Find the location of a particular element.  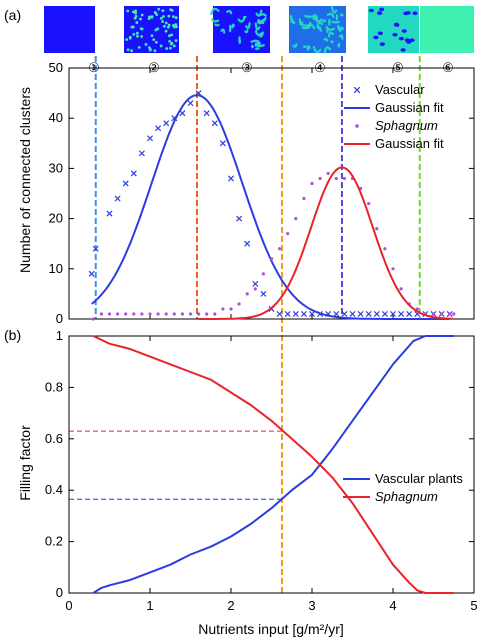

legend-label: Gaussian fit is located at coordinates (409, 107).